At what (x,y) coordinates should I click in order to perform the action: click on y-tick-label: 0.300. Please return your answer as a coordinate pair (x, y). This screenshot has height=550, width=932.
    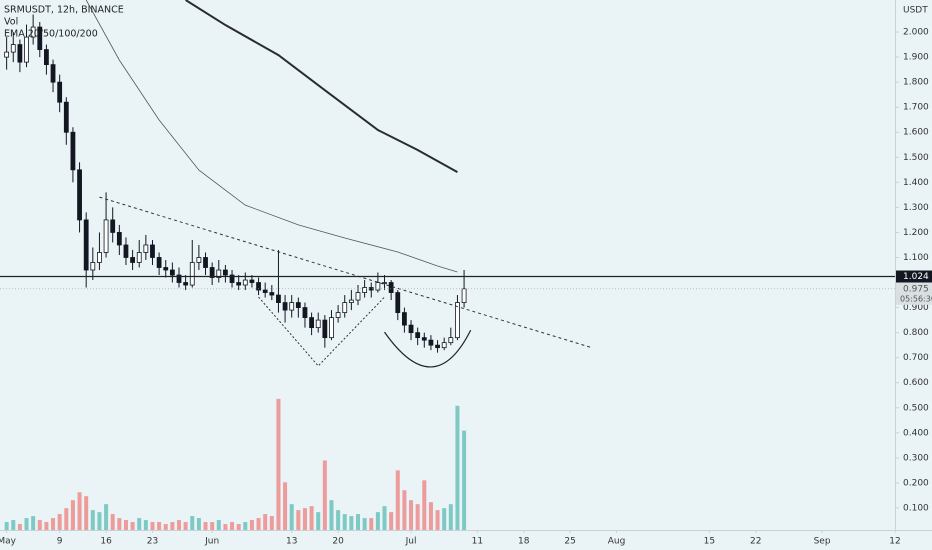
    Looking at the image, I should click on (916, 458).